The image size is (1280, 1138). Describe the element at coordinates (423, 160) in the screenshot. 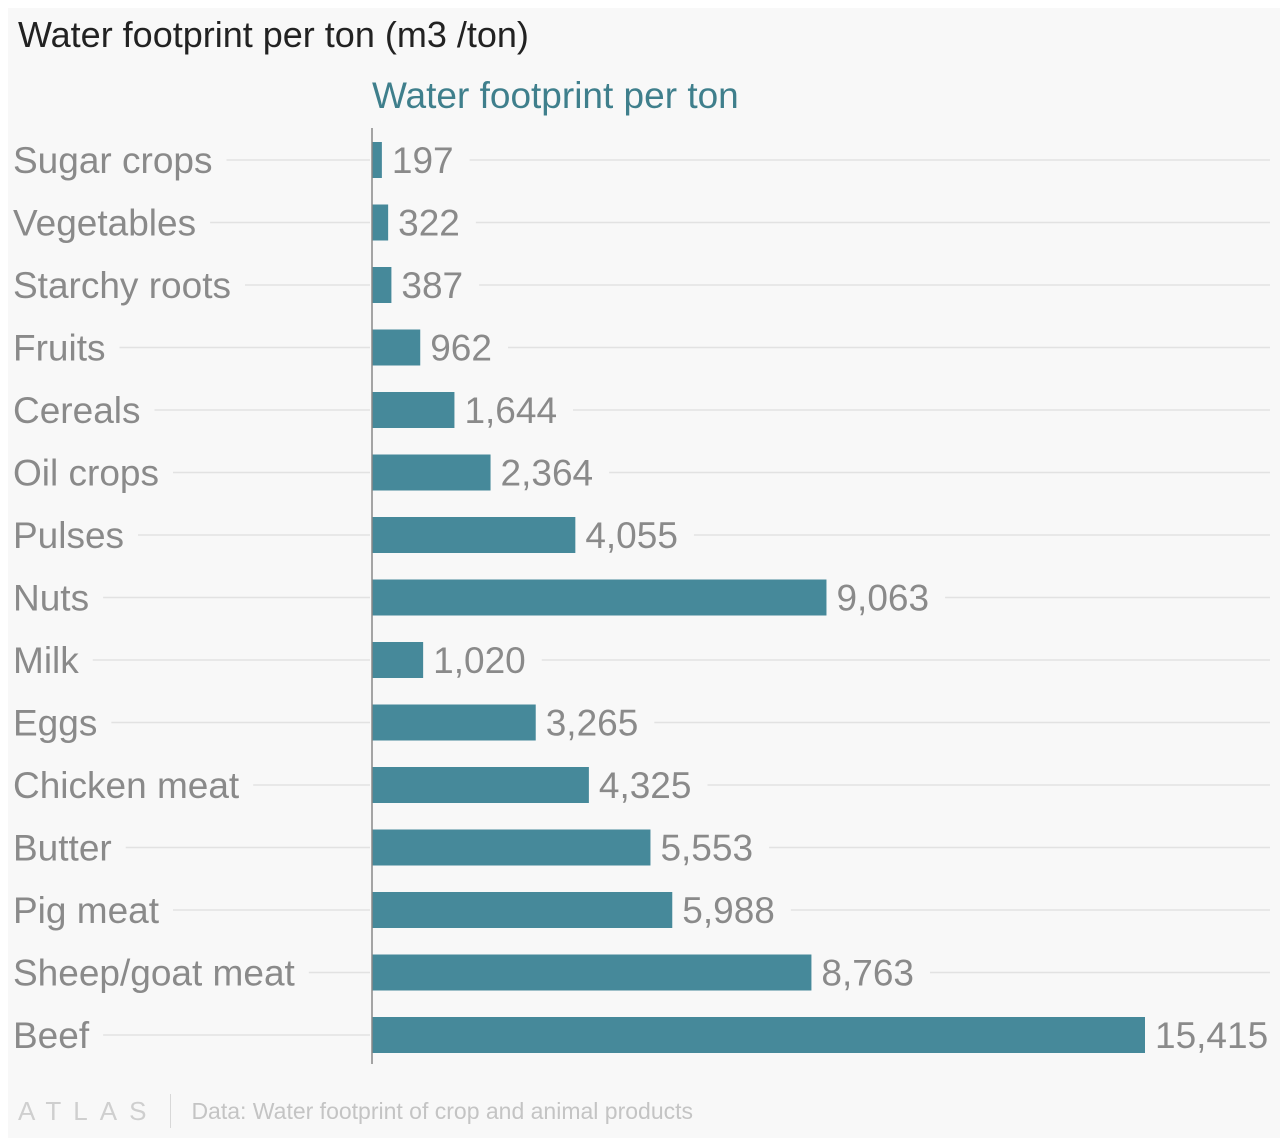

I see `value-label-sugar-crops: 197` at that location.